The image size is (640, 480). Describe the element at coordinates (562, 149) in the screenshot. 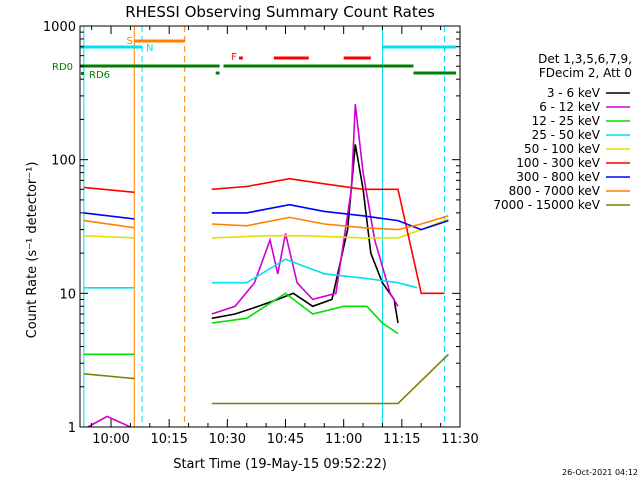

I see `legend-entry-label: 50 - 100 keV` at that location.